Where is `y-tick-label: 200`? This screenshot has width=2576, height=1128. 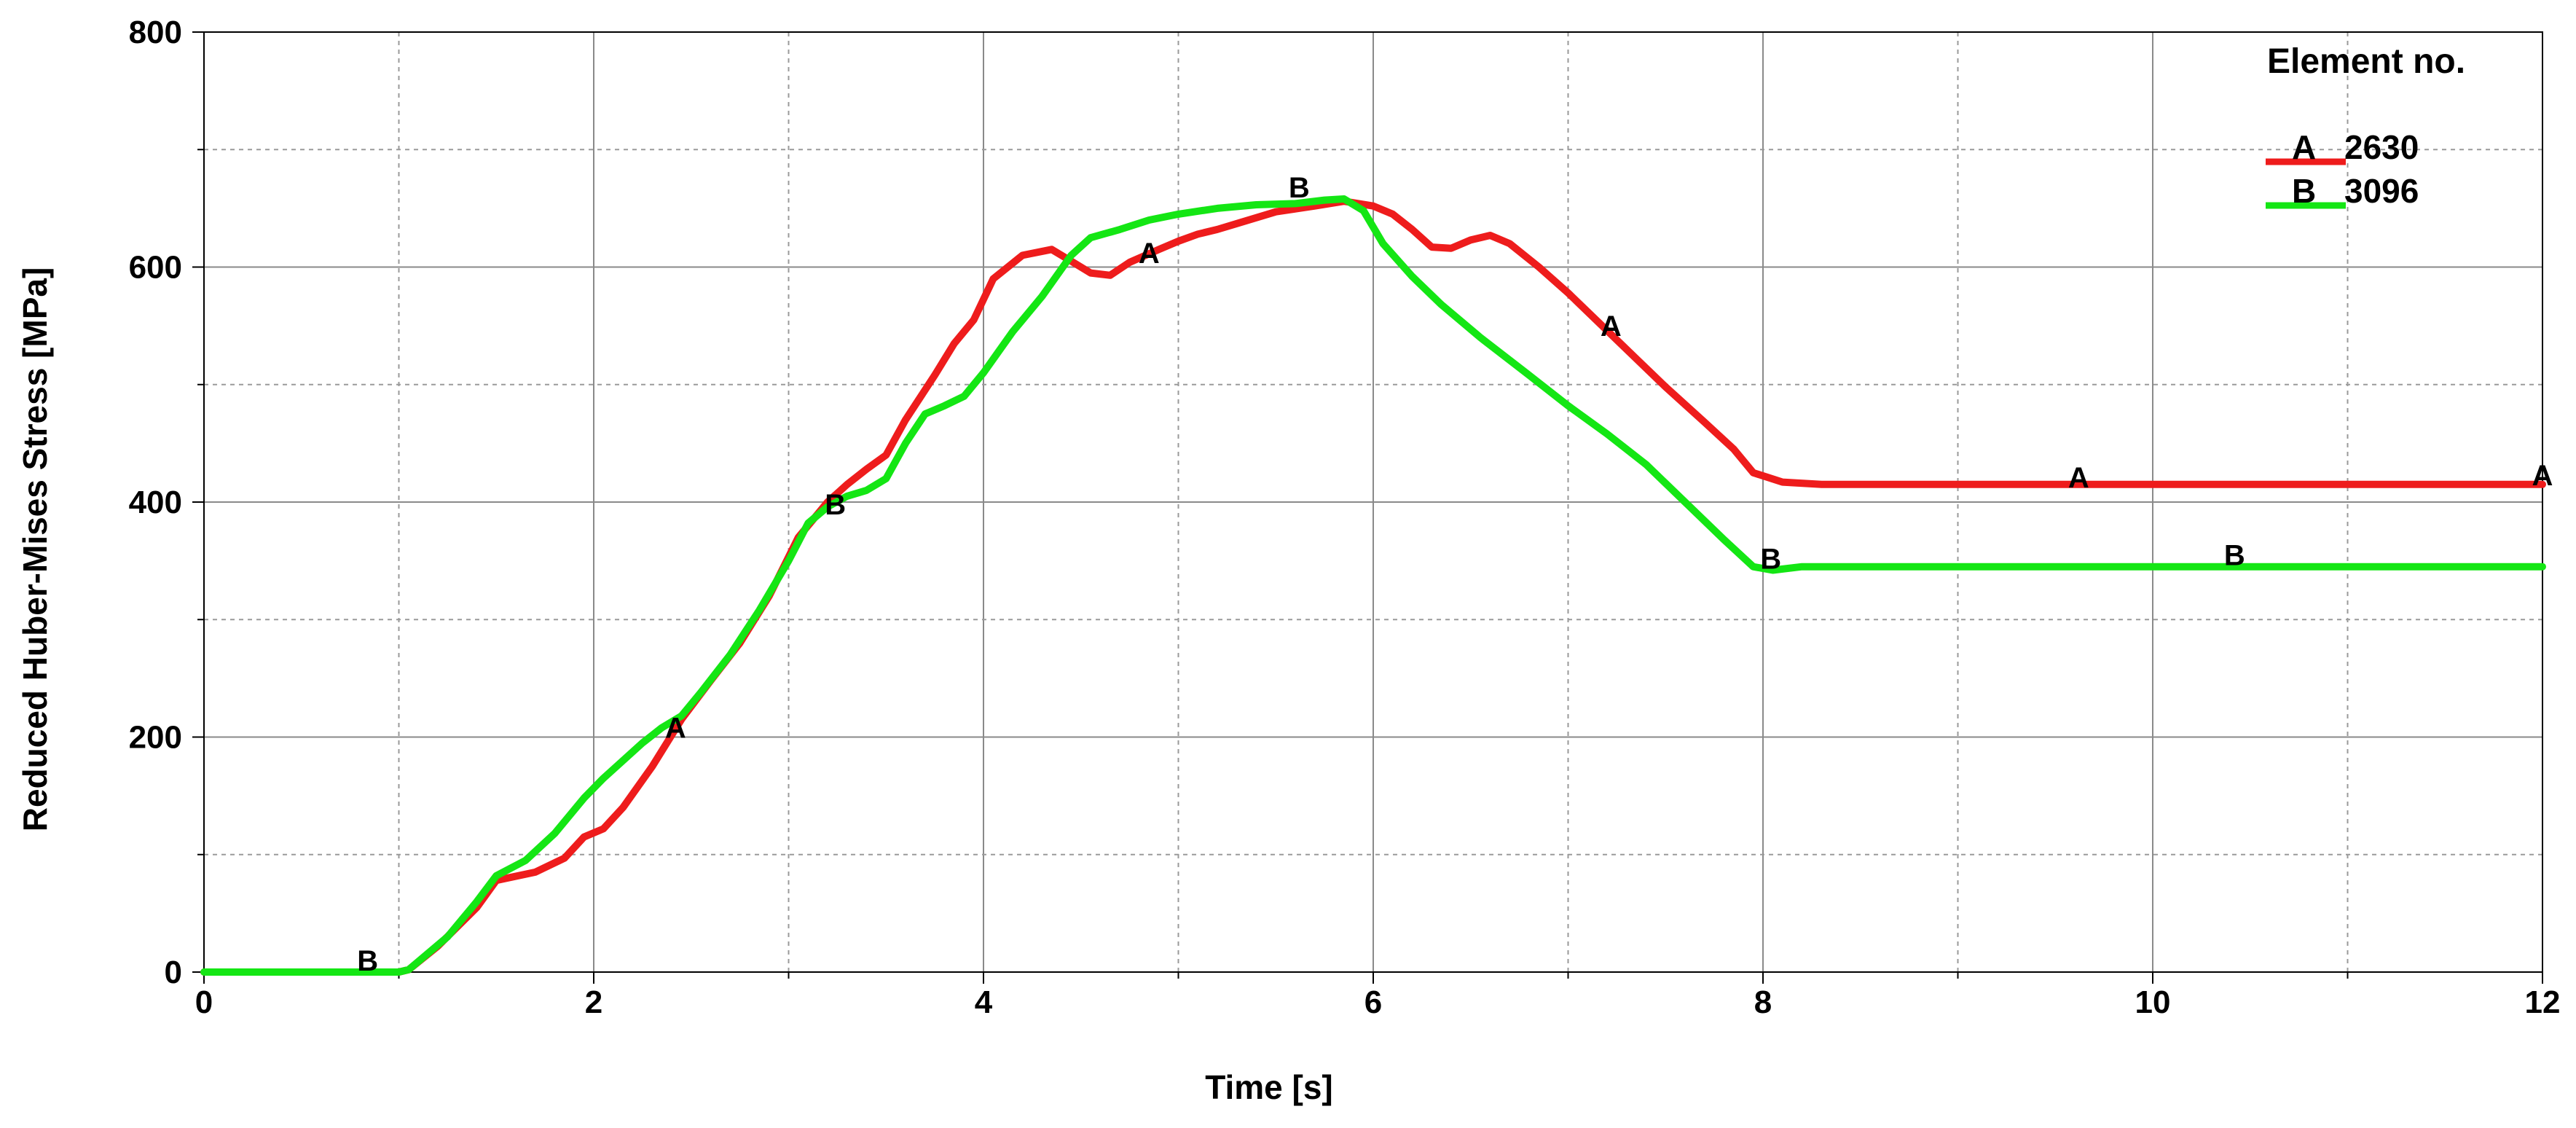
y-tick-label: 200 is located at coordinates (155, 738).